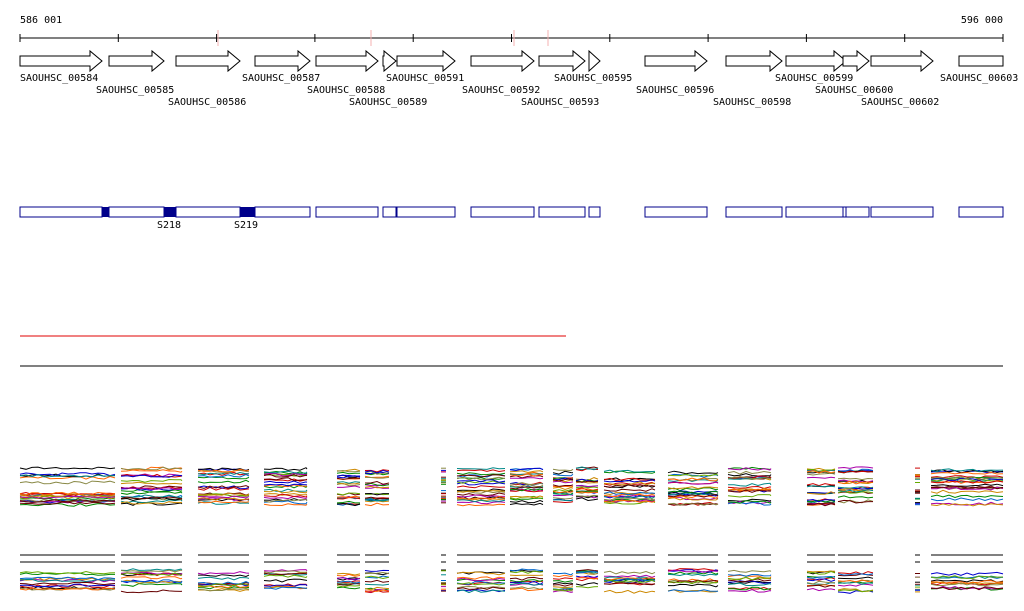  What do you see at coordinates (593, 78) in the screenshot?
I see `gene-label: SAOUHSC_00595` at bounding box center [593, 78].